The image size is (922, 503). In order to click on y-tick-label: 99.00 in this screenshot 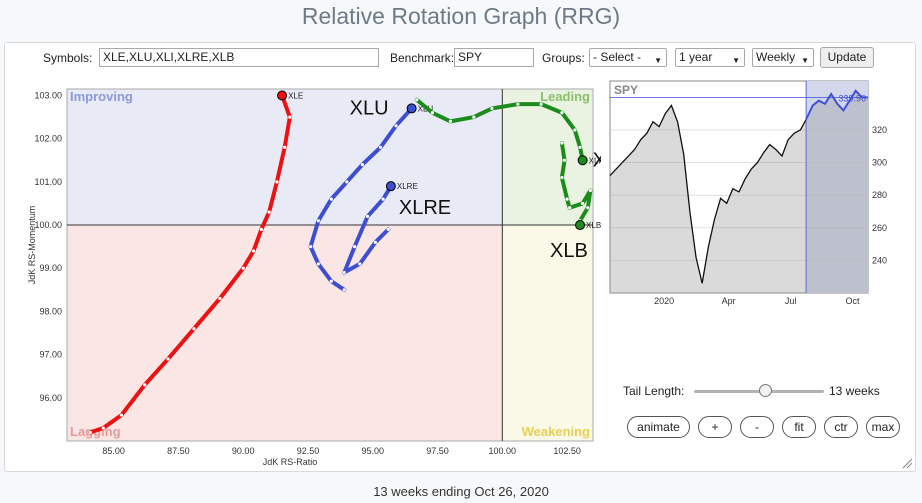, I will do `click(50, 268)`.